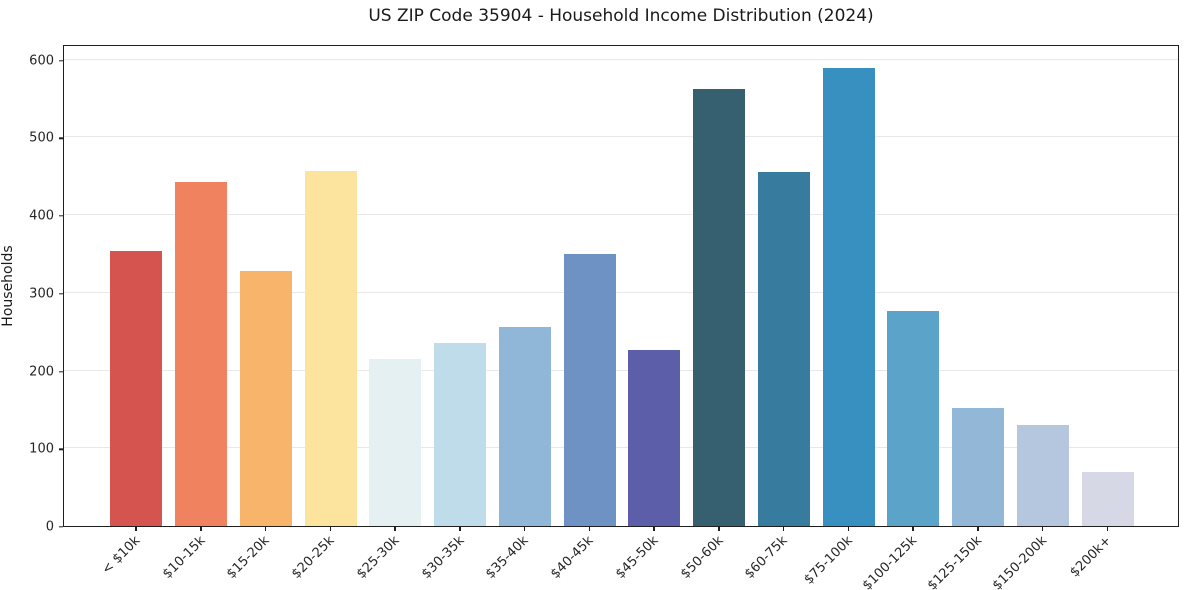  I want to click on x-tick-label-$45-50k: $45-50k, so click(637, 557).